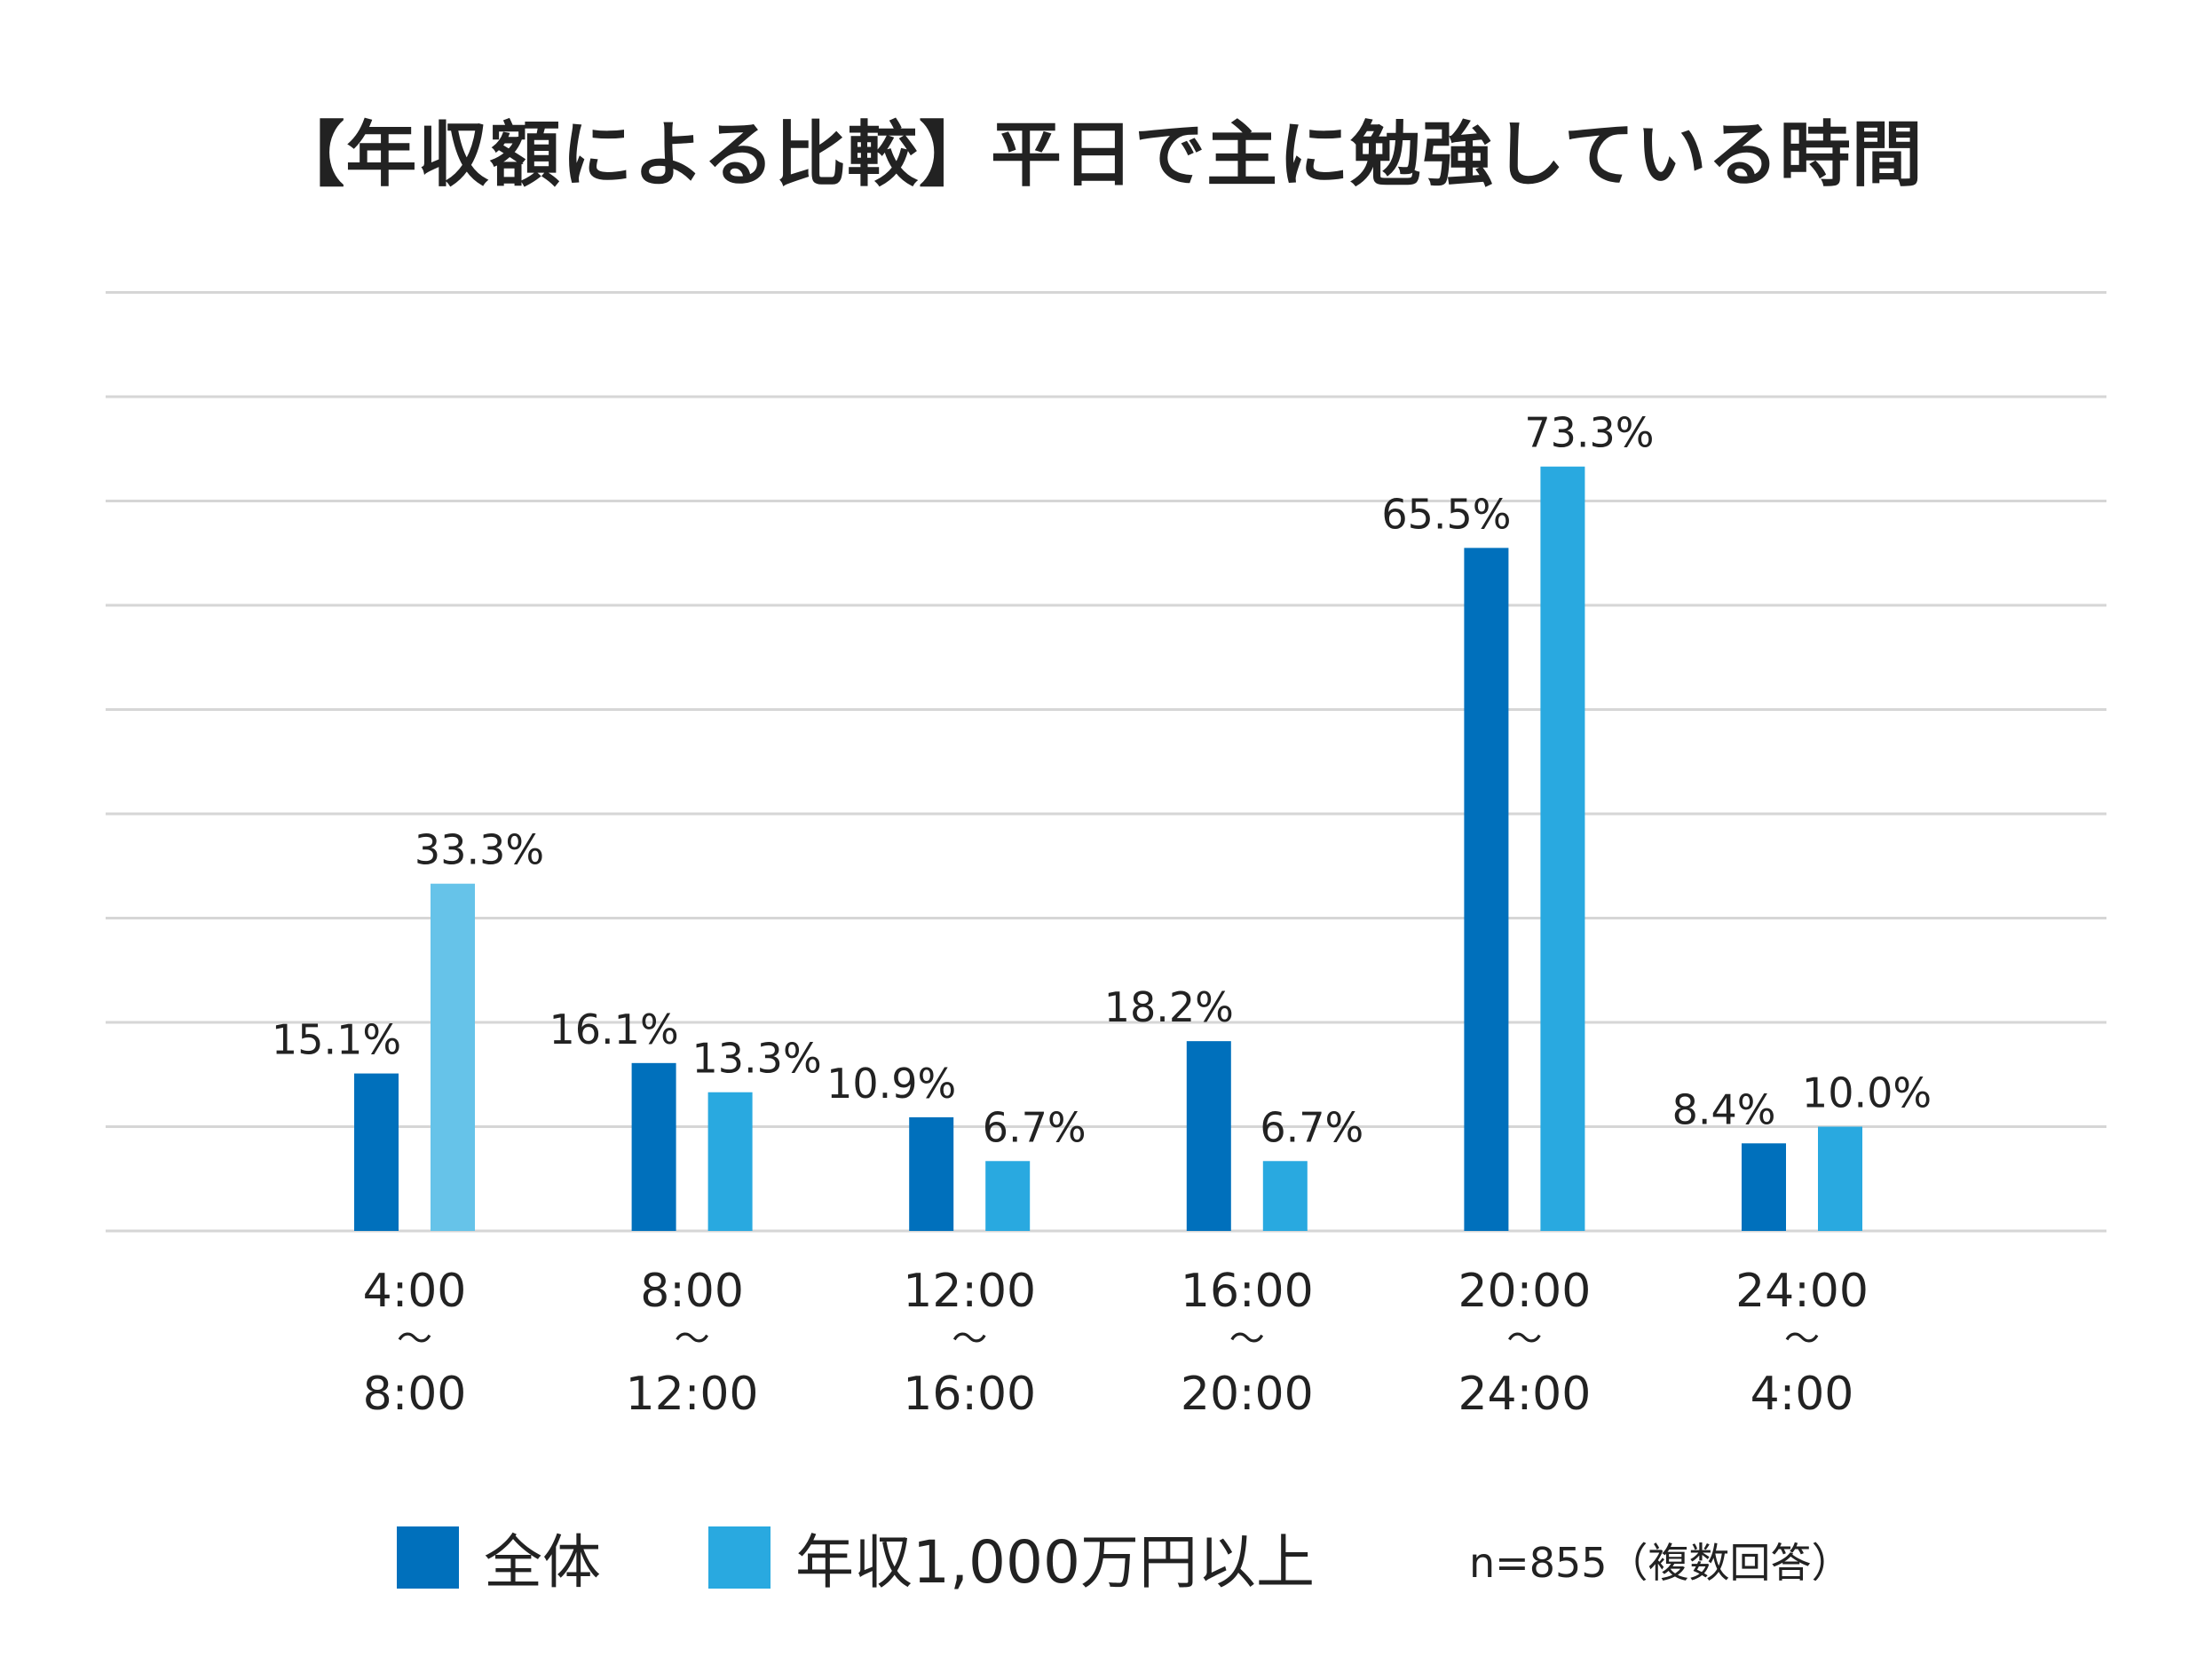 The height and width of the screenshot is (1680, 2197). Describe the element at coordinates (1446, 514) in the screenshot. I see `data-label: 65.5%` at that location.